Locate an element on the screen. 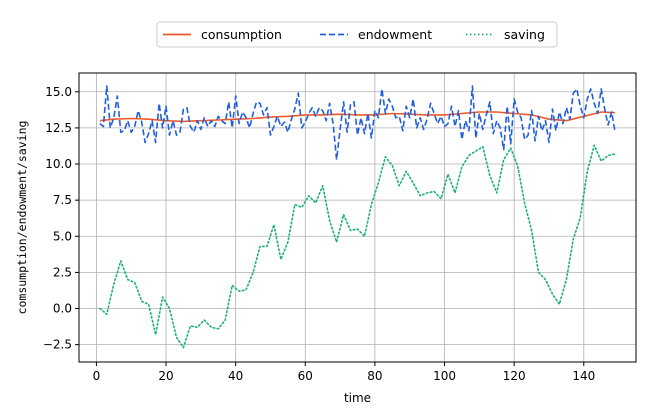 The height and width of the screenshot is (420, 650). y-tick-label: 15.0 is located at coordinates (58, 92).